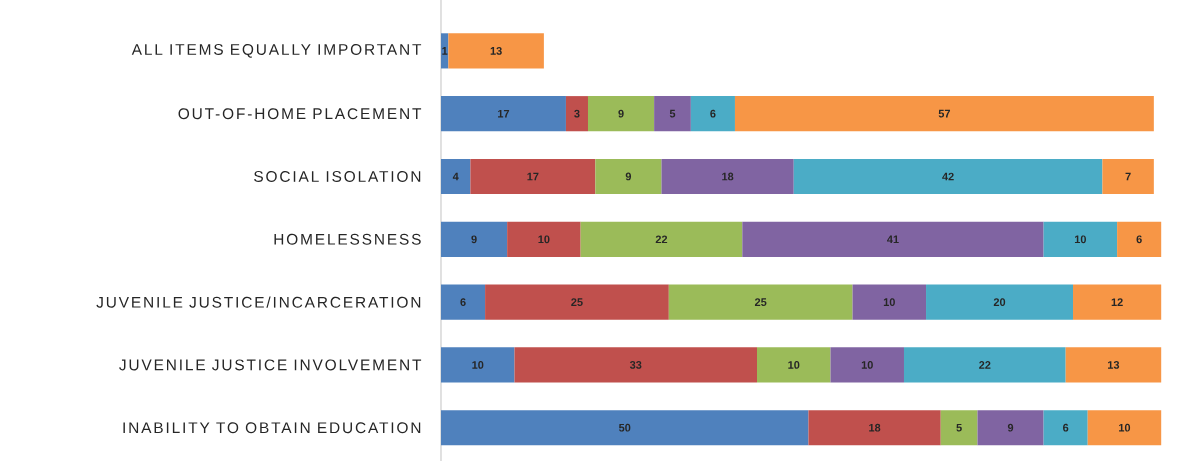 The height and width of the screenshot is (461, 1190). Describe the element at coordinates (270, 365) in the screenshot. I see `y-tick-label: JUVENILE JUSTICE INVOLVEMENT` at that location.